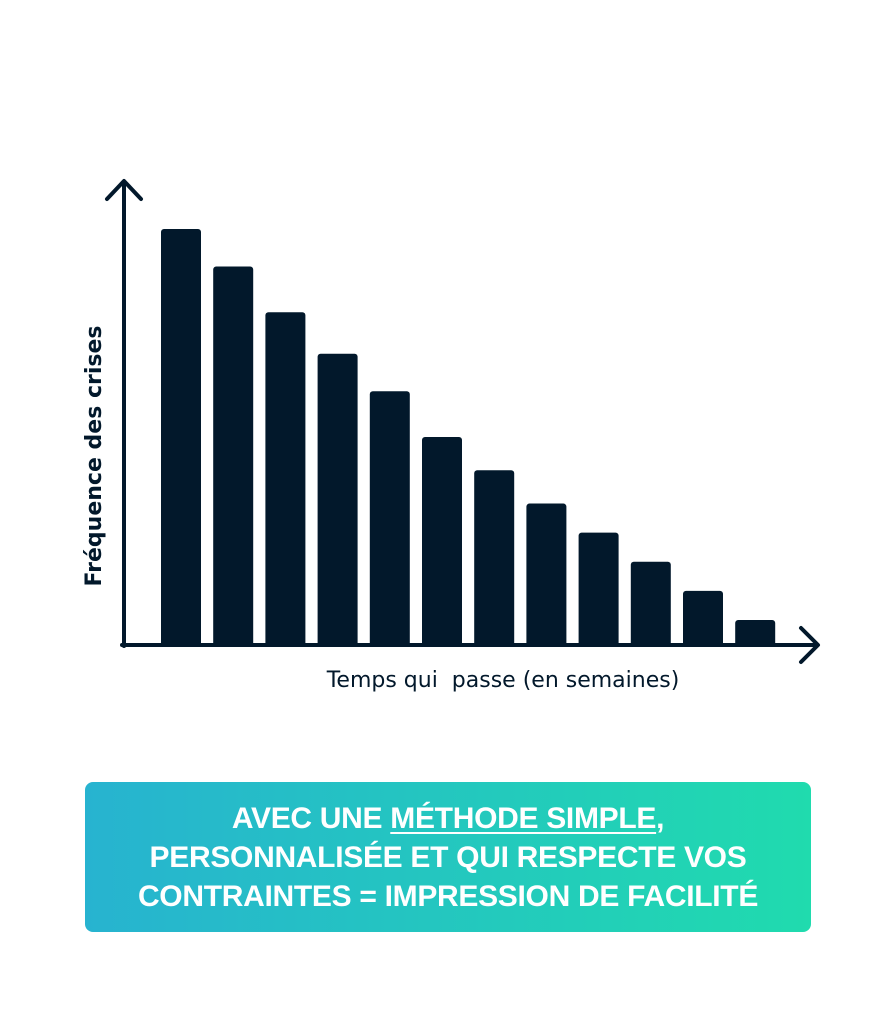 The width and height of the screenshot is (894, 1024). I want to click on banner-text: ,, so click(660, 818).